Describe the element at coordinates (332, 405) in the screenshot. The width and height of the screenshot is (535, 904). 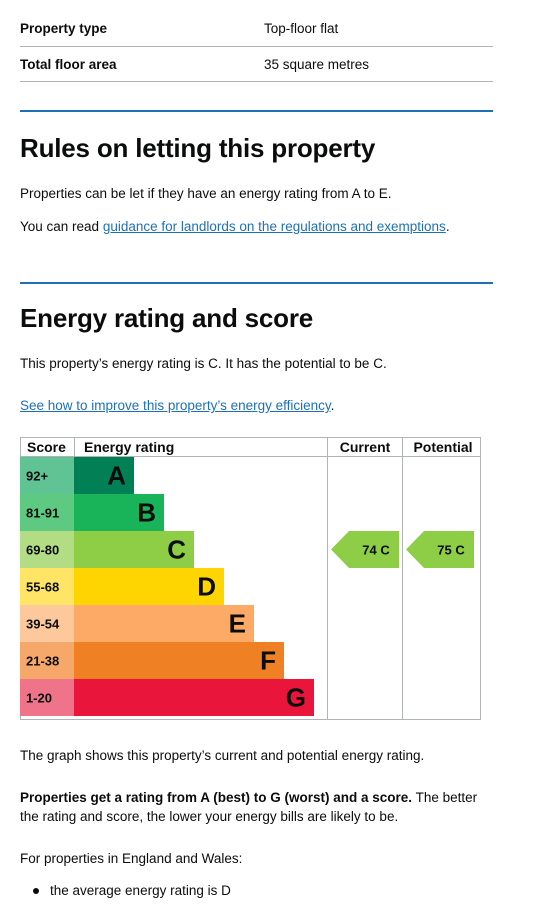
I see `improve-suffix: .` at that location.